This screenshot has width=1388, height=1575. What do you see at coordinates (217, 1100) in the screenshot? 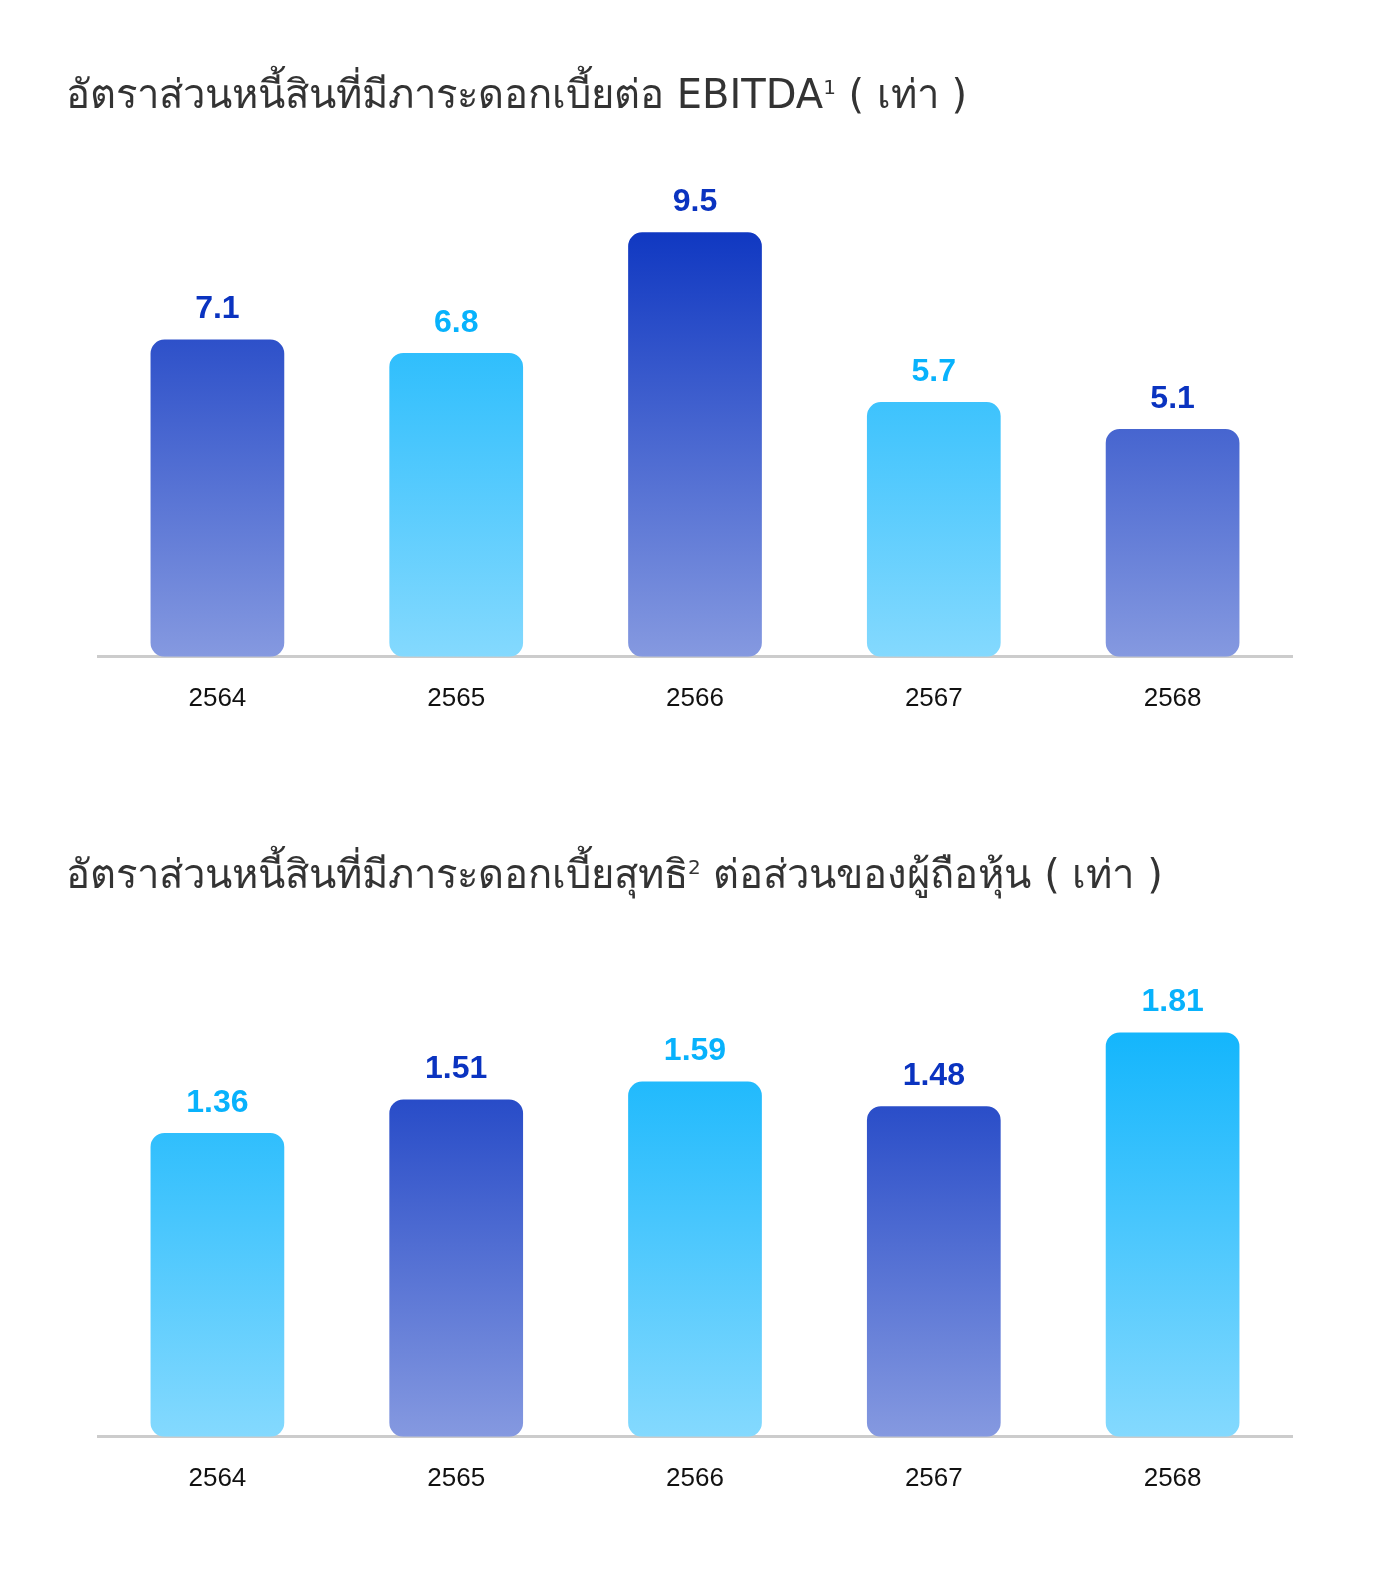
I see `data-label: 1.36` at bounding box center [217, 1100].